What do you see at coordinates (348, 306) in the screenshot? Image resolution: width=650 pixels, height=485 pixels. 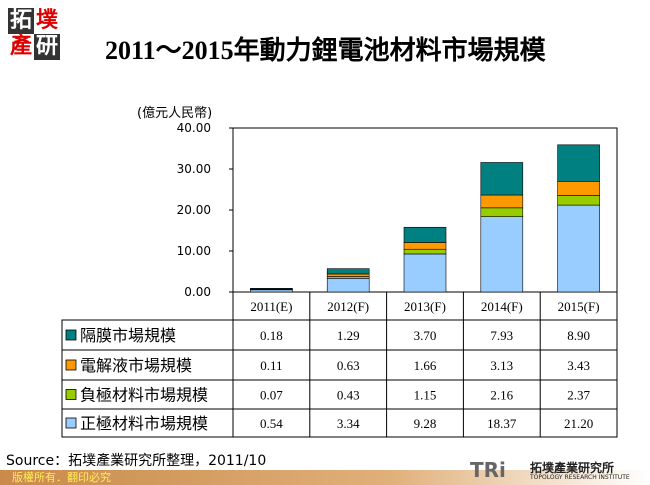 I see `x-tick-label: 2012(F)` at bounding box center [348, 306].